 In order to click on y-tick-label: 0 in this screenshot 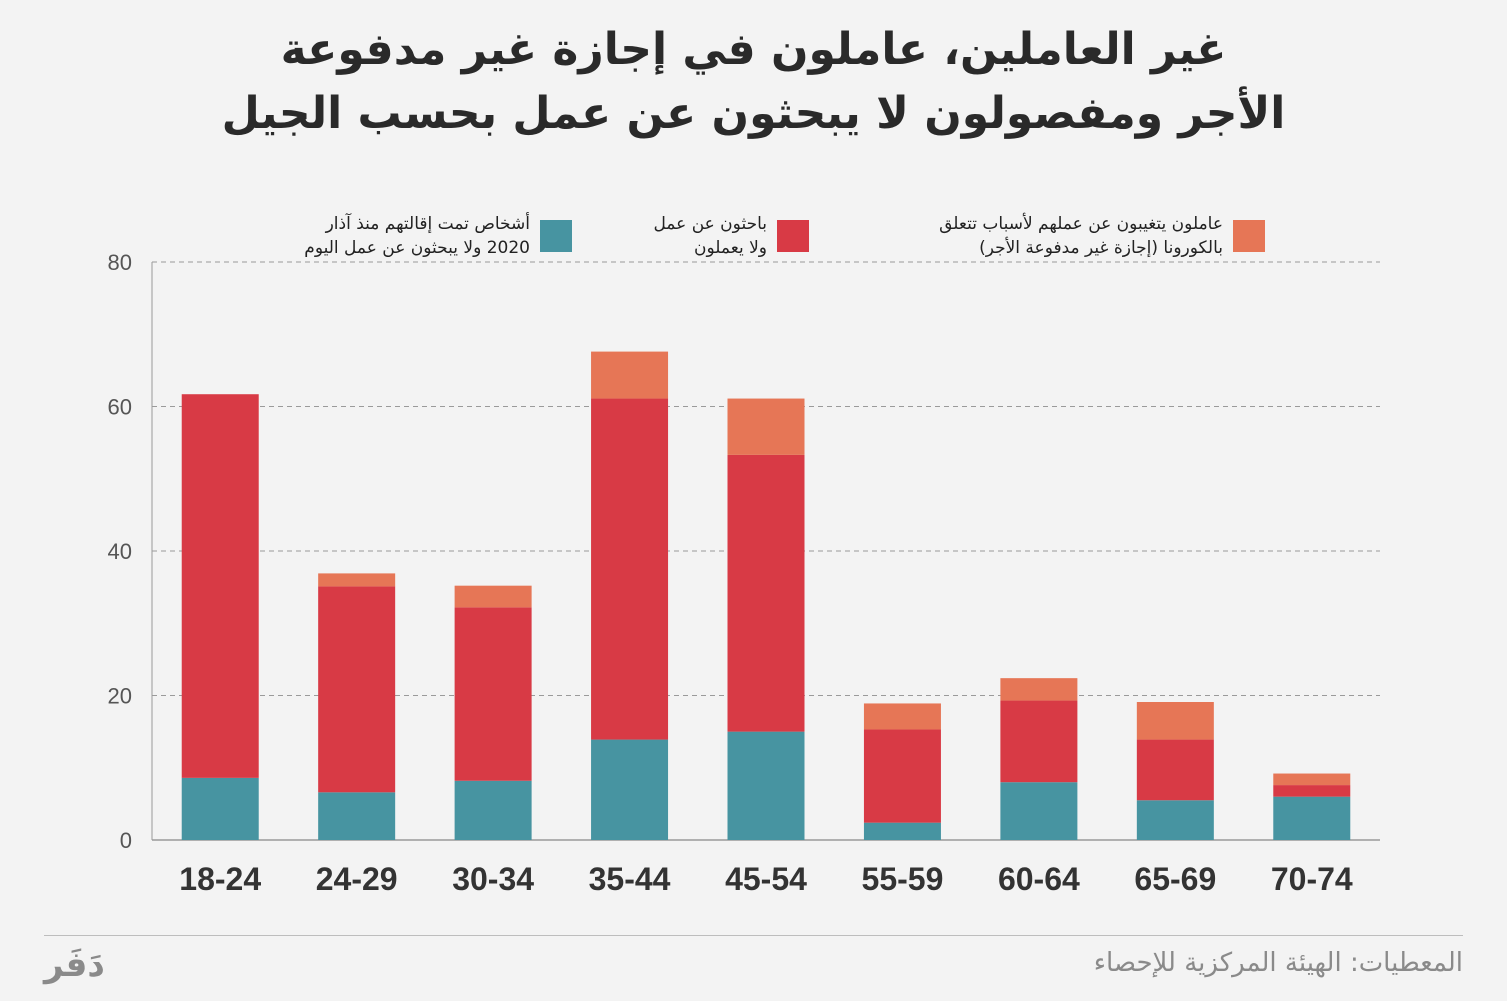, I will do `click(126, 840)`.